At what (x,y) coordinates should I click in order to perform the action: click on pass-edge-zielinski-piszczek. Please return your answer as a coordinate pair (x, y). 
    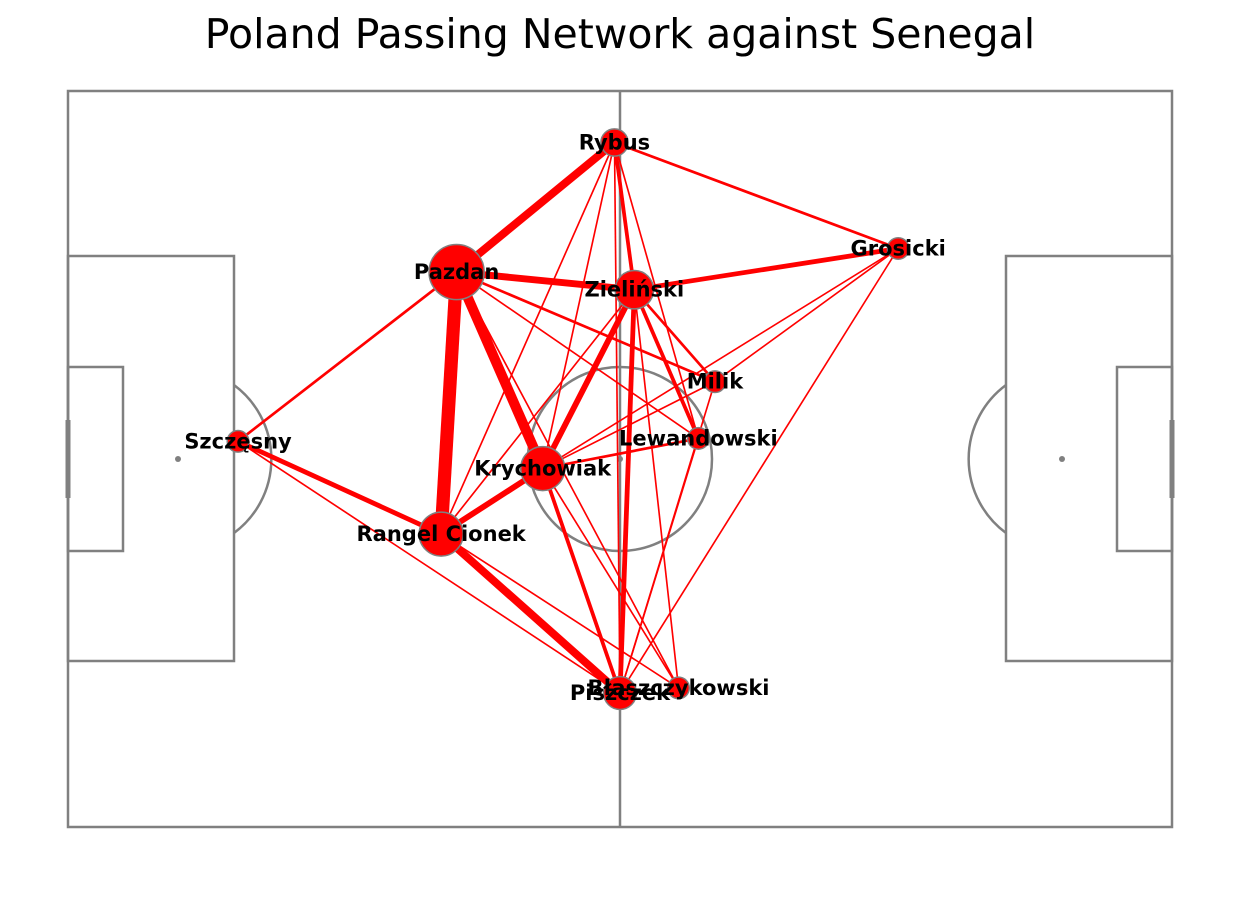
    Looking at the image, I should click on (627, 491).